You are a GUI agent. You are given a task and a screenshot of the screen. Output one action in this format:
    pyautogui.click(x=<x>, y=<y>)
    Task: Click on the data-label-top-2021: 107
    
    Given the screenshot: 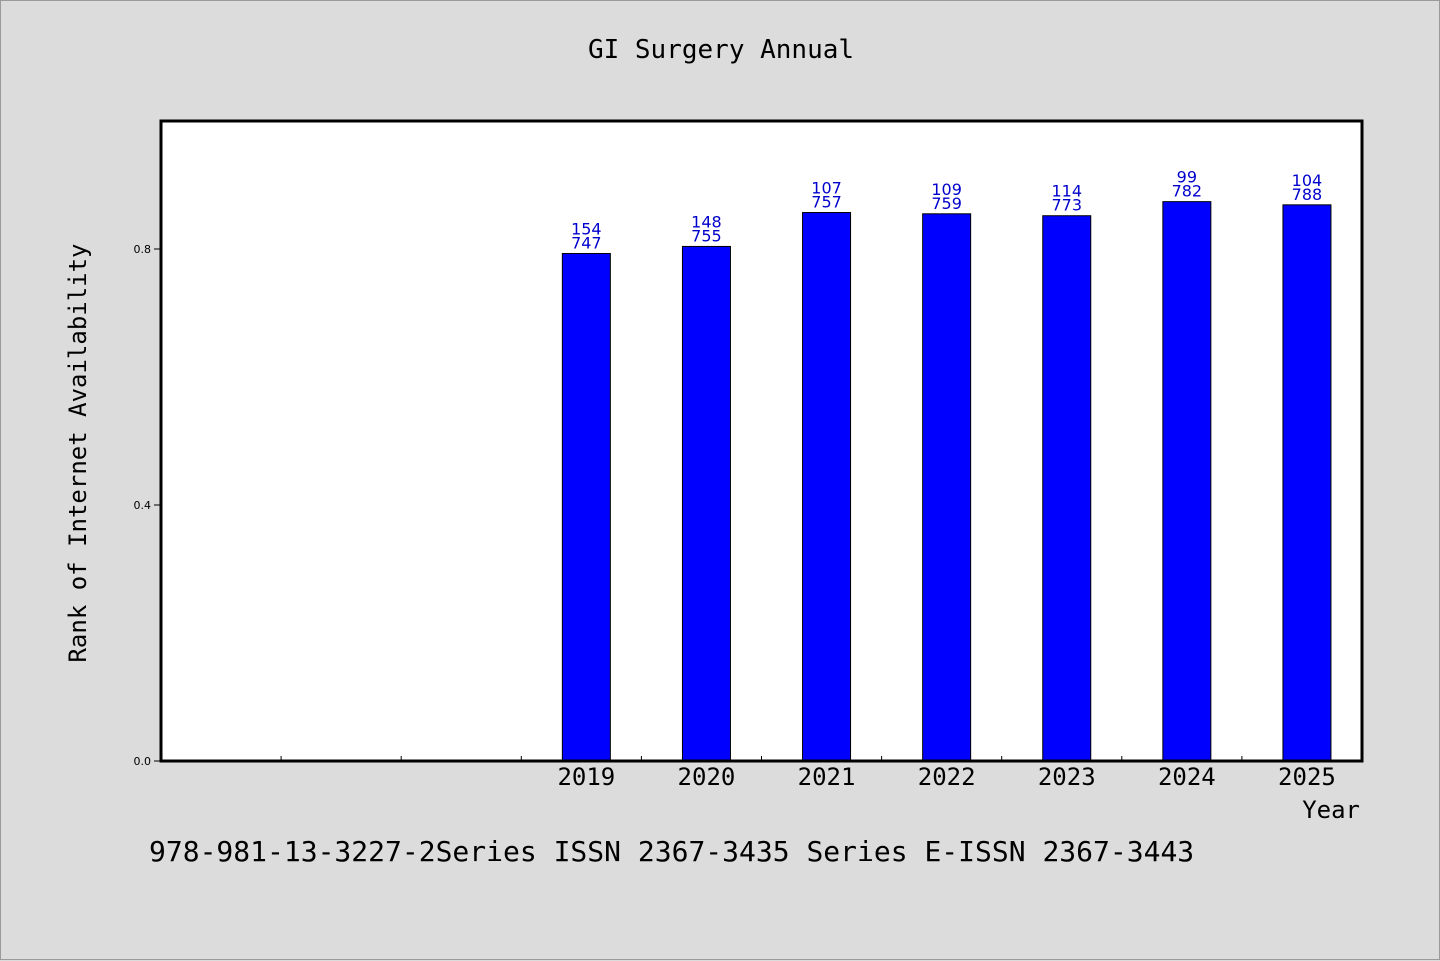 What is the action you would take?
    pyautogui.click(x=826, y=188)
    